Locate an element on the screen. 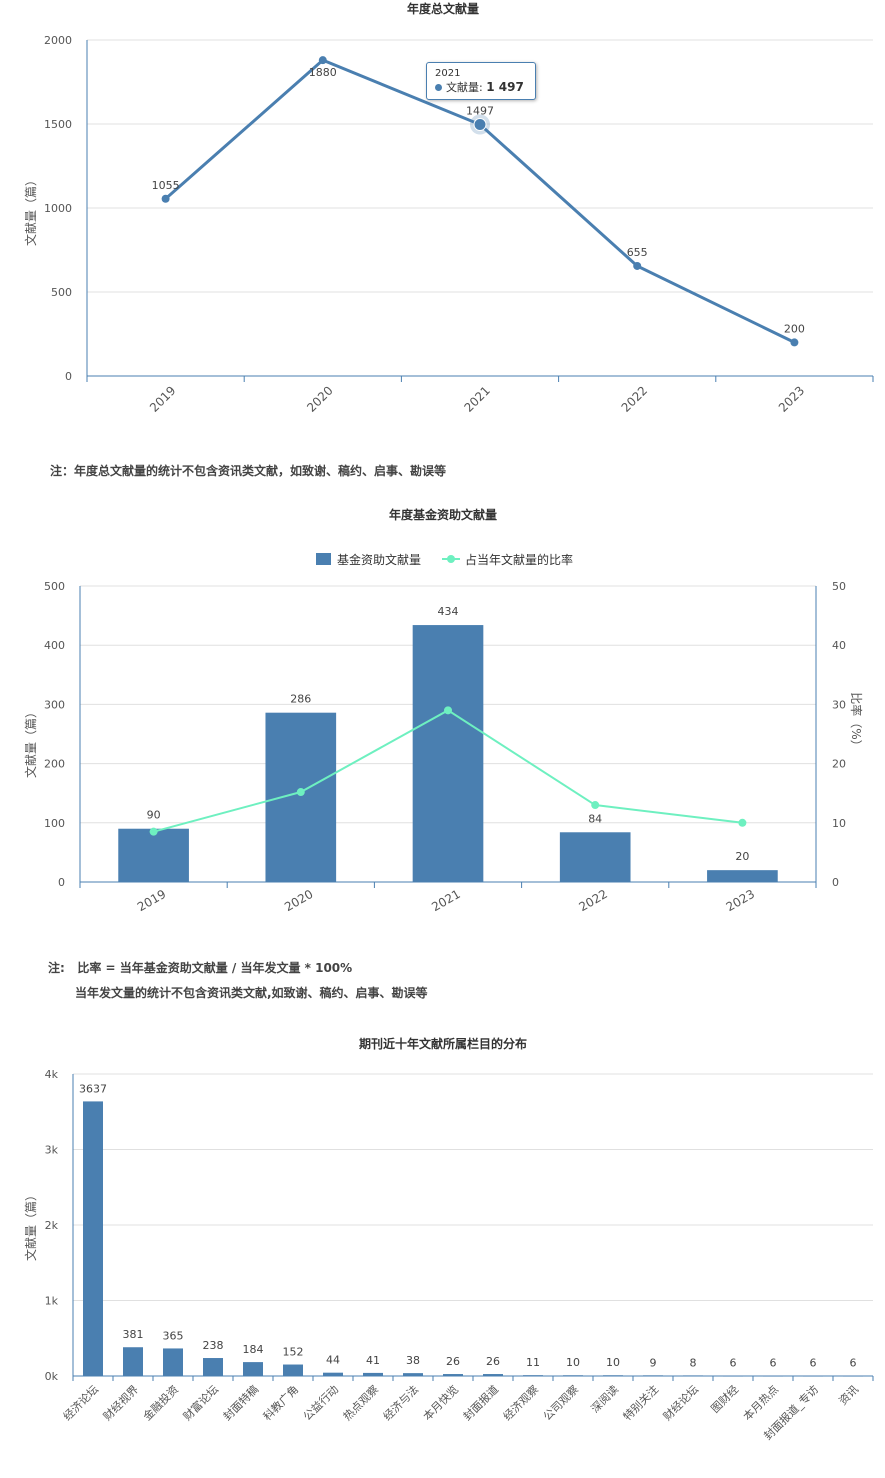 This screenshot has height=1478, width=885. legend-bar-label: 基金资助文献量 is located at coordinates (379, 559).